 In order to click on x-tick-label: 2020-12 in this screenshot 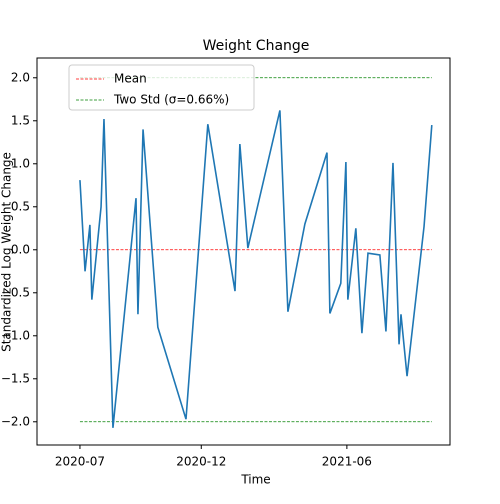, I will do `click(201, 462)`.